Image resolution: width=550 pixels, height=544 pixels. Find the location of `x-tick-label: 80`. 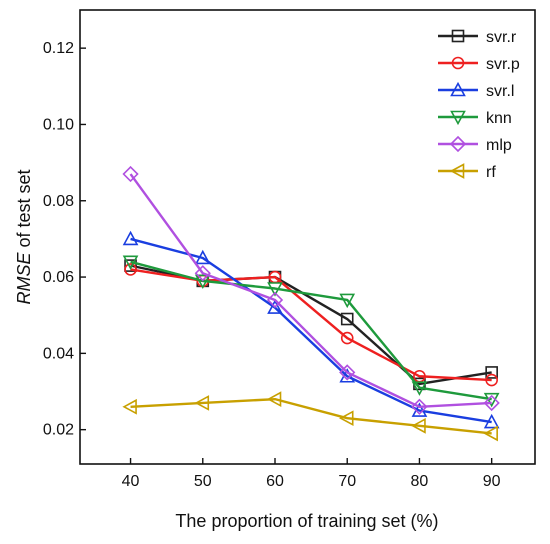

x-tick-label: 80 is located at coordinates (420, 481).